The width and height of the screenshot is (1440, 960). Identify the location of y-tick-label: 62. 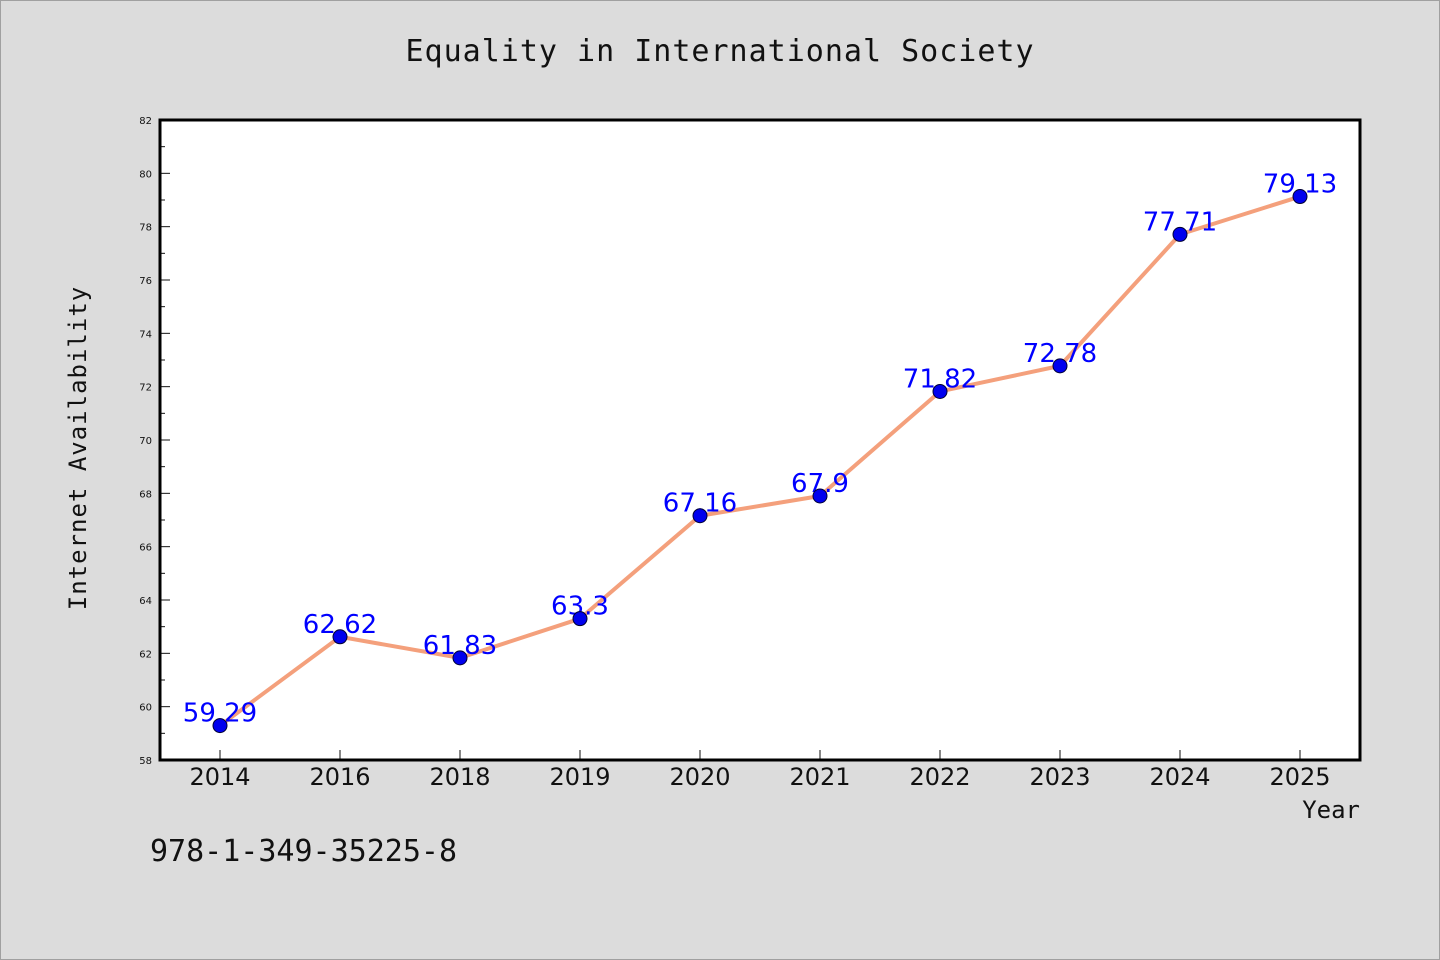
(145, 654).